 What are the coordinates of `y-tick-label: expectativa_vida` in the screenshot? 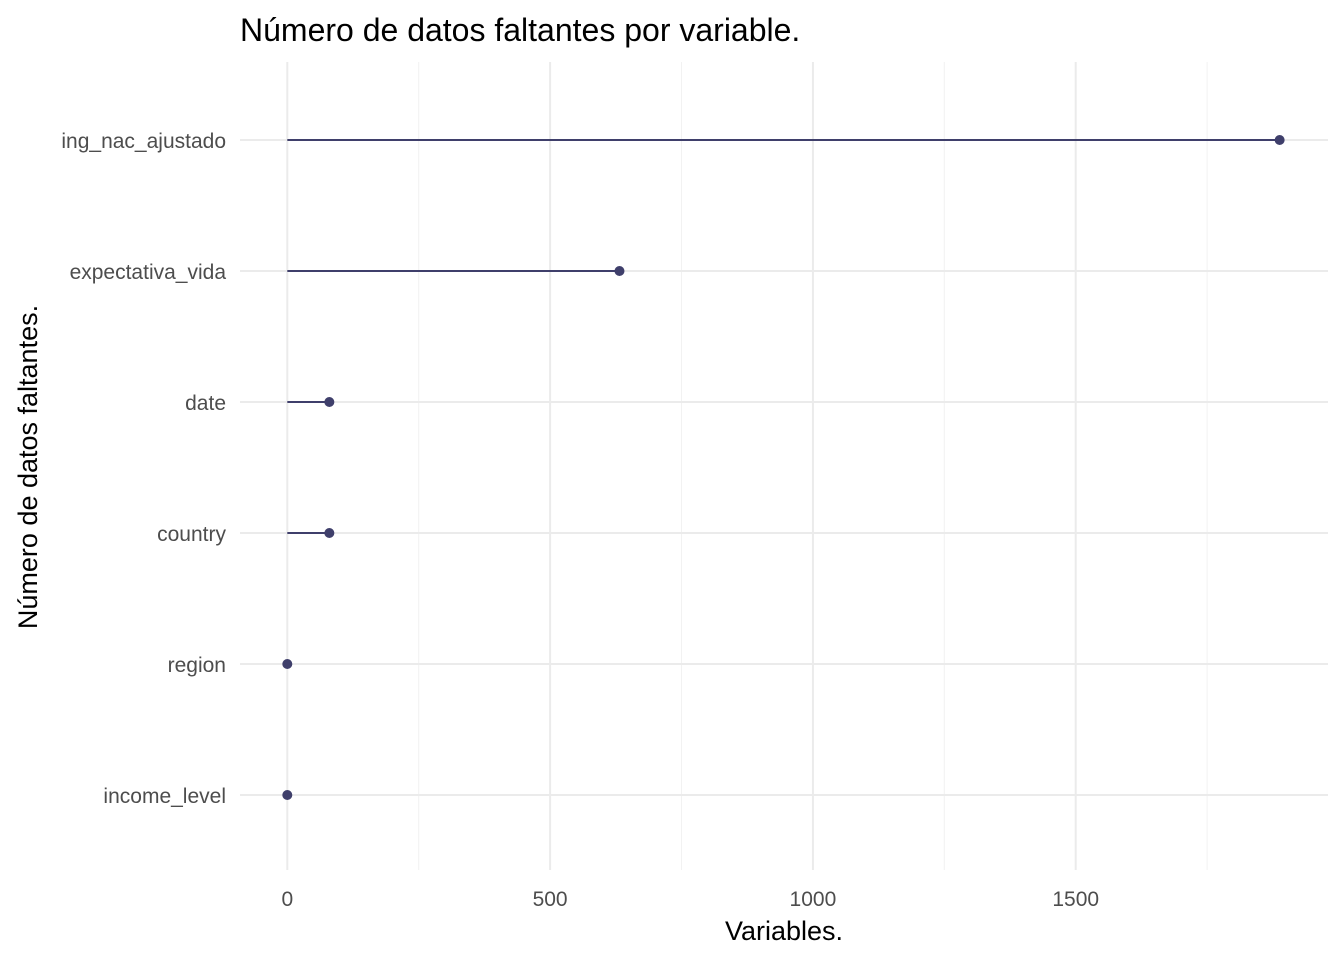 It's located at (148, 272).